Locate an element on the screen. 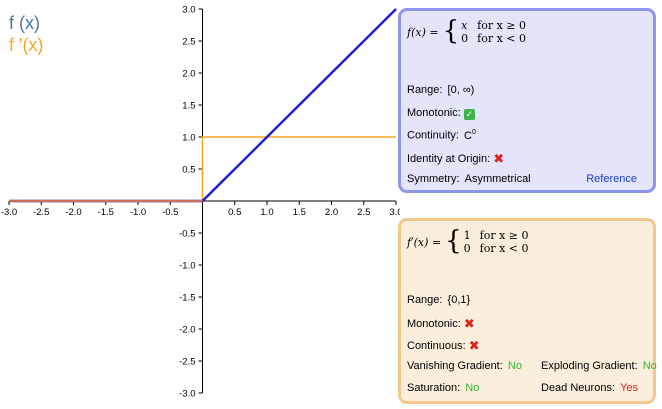 This screenshot has height=409, width=662. identity-row: Identity at Origin: ✖ is located at coordinates (455, 159).